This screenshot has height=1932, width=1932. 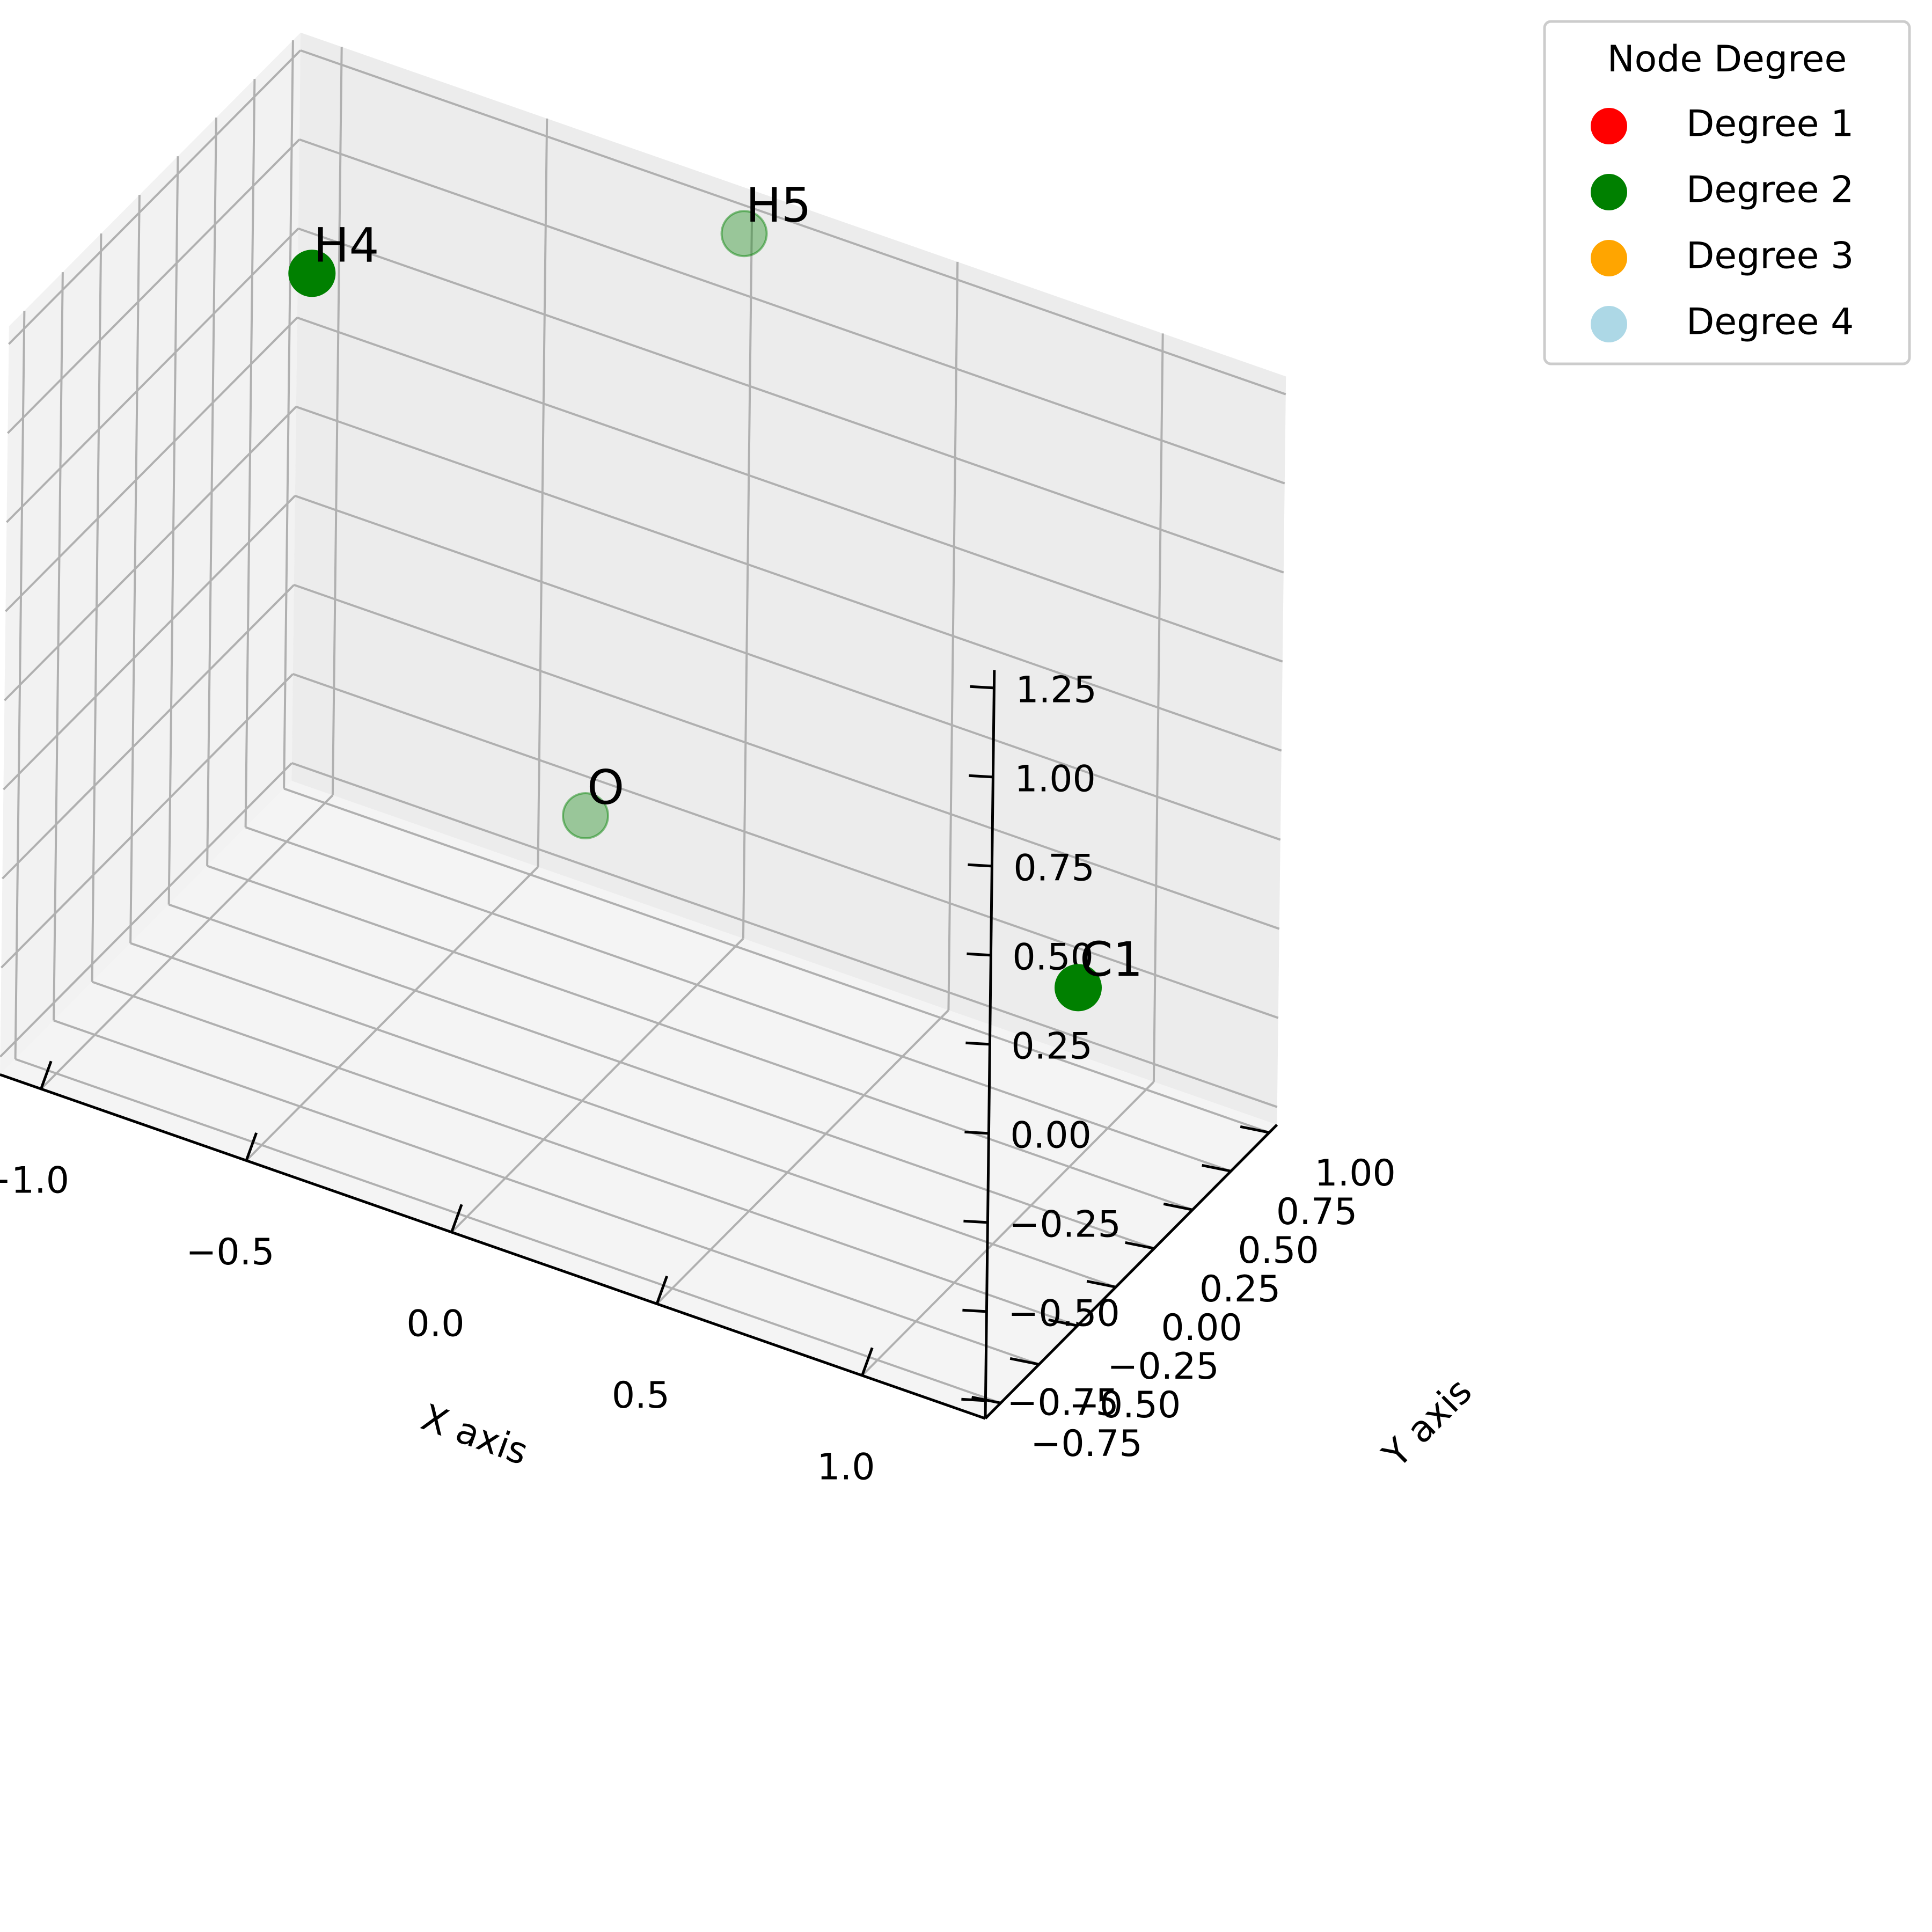 I want to click on point-h5, so click(x=744, y=234).